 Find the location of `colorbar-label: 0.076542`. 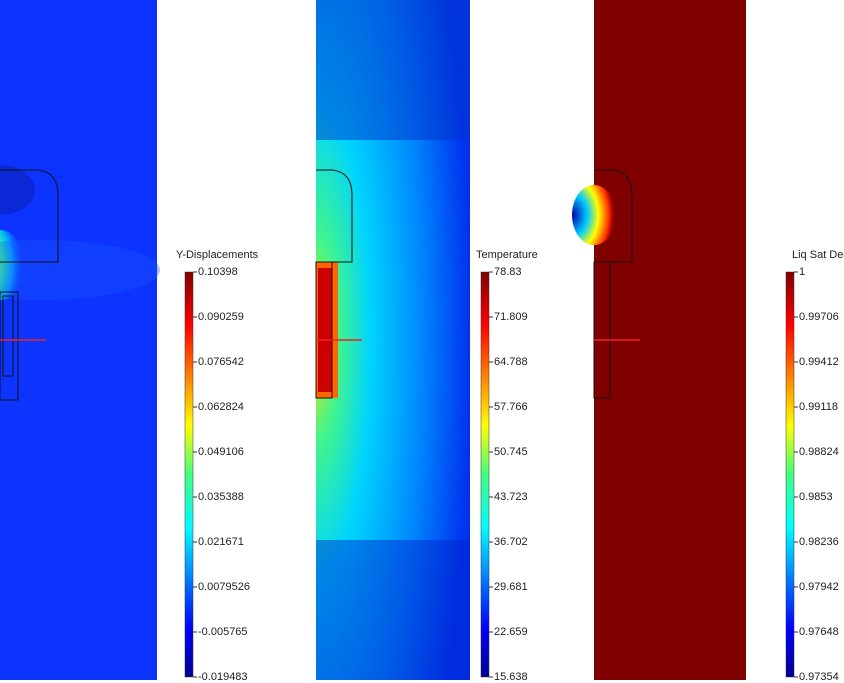

colorbar-label: 0.076542 is located at coordinates (221, 362).